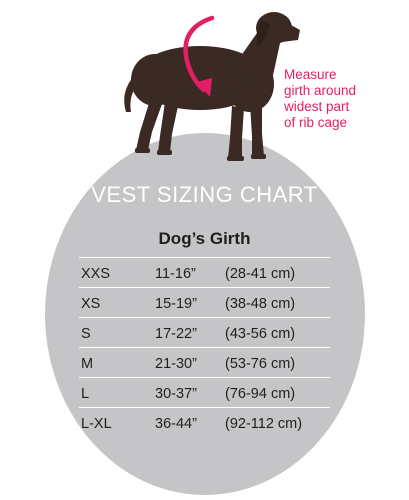  What do you see at coordinates (277, 392) in the screenshot?
I see `girth-cm-cell: (76-94 cm)` at bounding box center [277, 392].